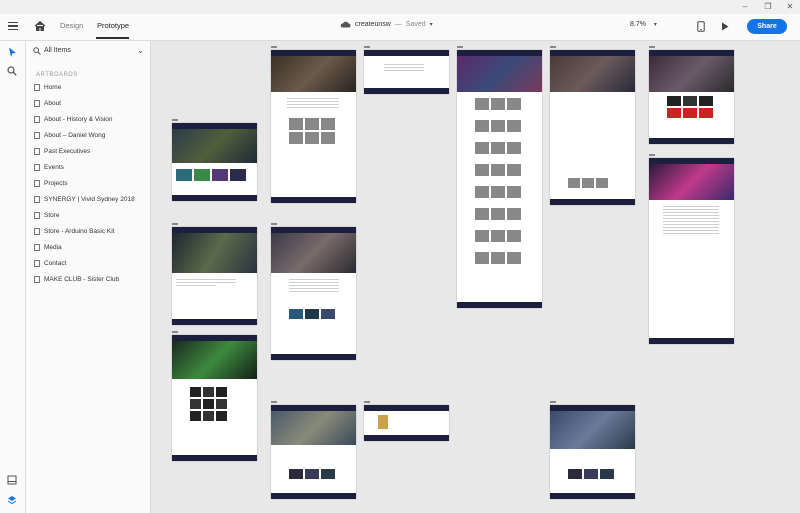 This screenshot has width=800, height=513. What do you see at coordinates (52, 215) in the screenshot?
I see `artboard-label: Store` at bounding box center [52, 215].